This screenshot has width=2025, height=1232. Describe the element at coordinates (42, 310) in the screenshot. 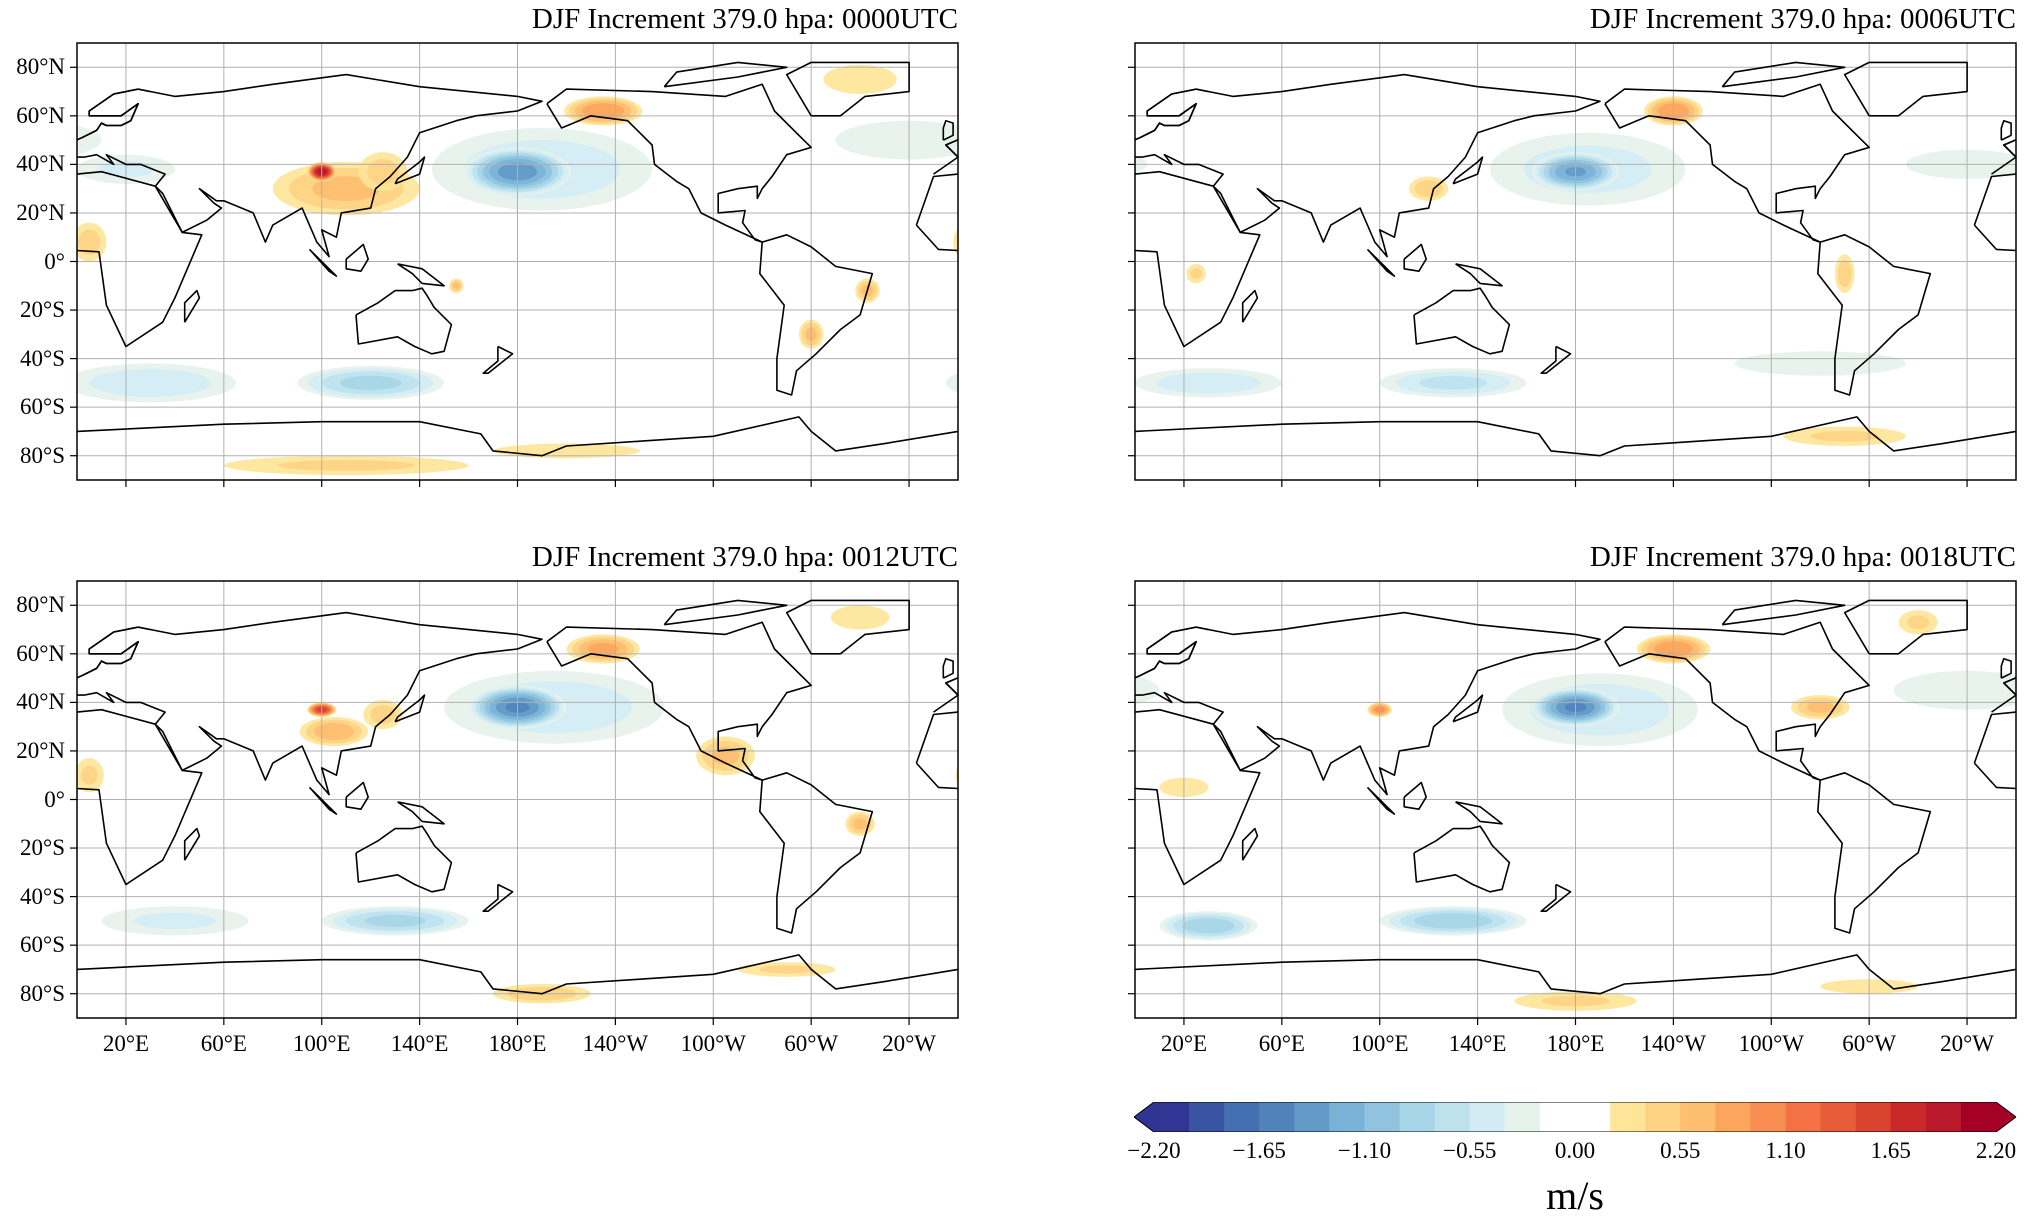

I see `y-tick-label: 20°S` at that location.